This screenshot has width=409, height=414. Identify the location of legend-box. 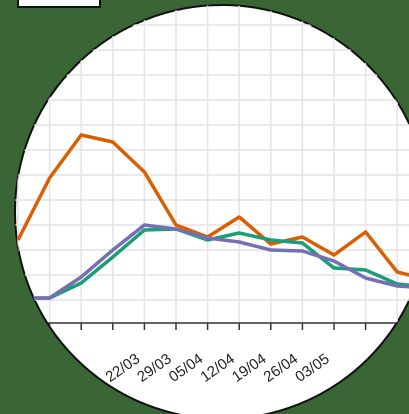
(59, 4).